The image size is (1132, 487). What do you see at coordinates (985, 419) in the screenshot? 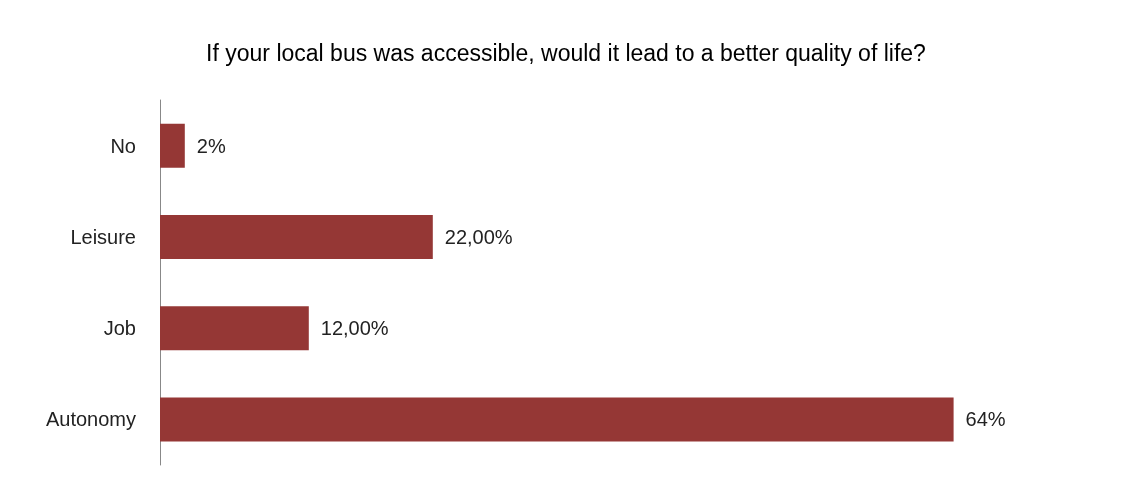
I see `data-label: 64%` at bounding box center [985, 419].